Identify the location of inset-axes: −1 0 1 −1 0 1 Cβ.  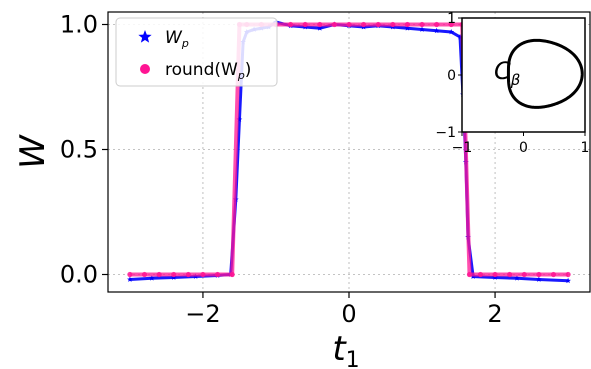
(512, 83).